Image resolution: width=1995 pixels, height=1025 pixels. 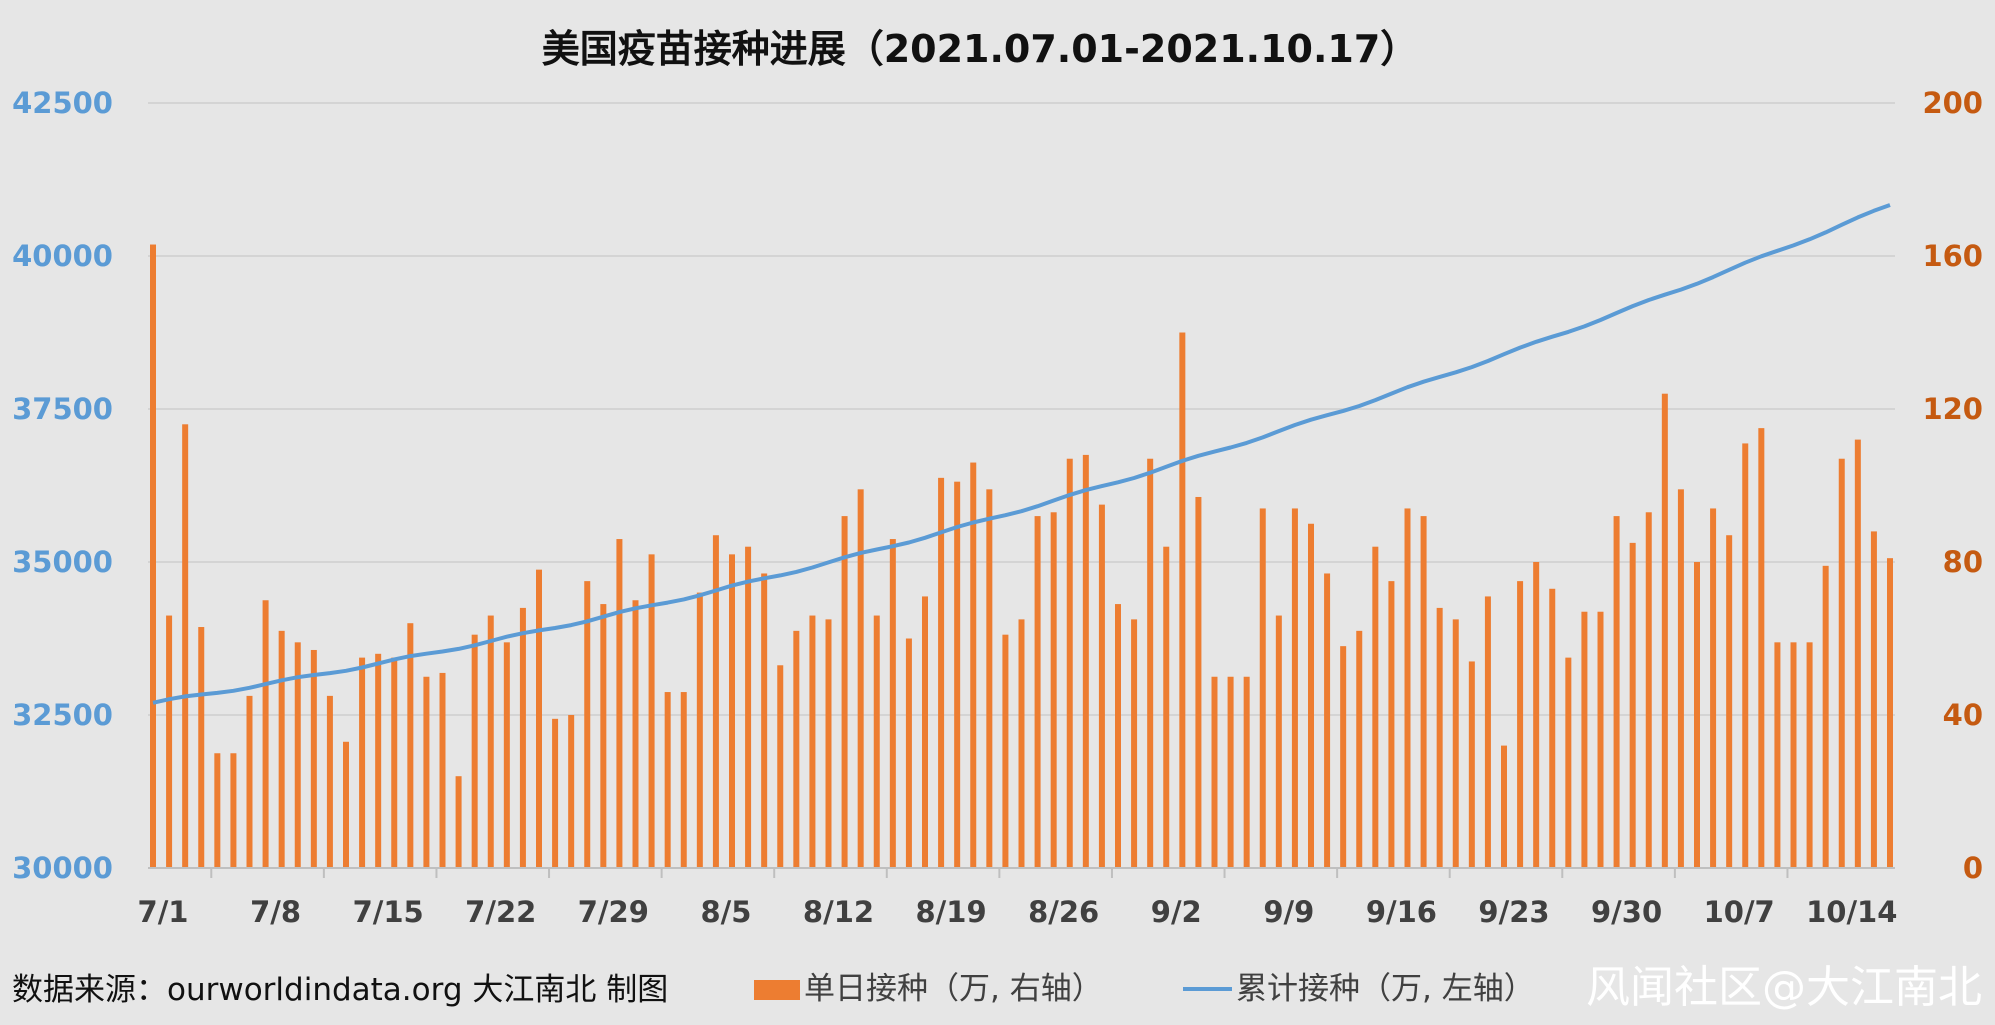 What do you see at coordinates (62, 562) in the screenshot?
I see `y-left-tick-label: 35000` at bounding box center [62, 562].